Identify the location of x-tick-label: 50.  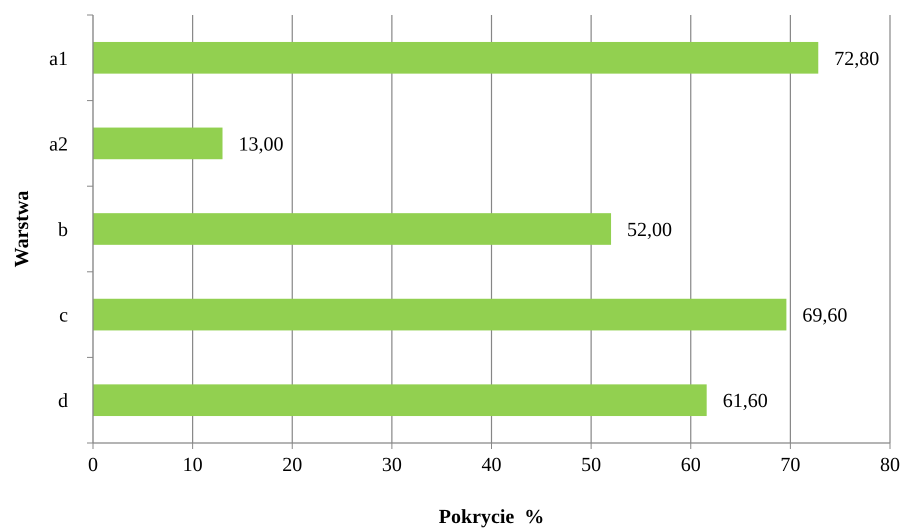
(591, 465).